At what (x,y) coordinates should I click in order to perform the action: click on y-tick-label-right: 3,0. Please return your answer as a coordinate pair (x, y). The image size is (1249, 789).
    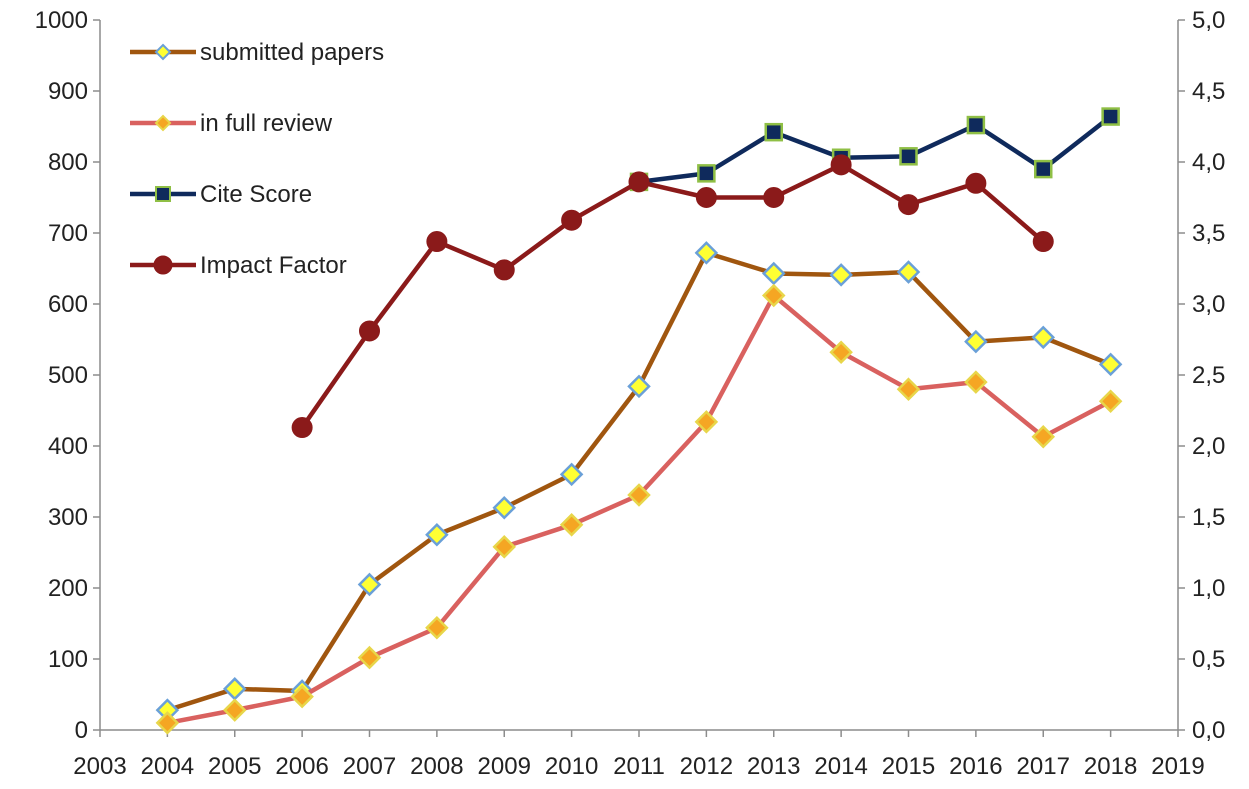
    Looking at the image, I should click on (1208, 304).